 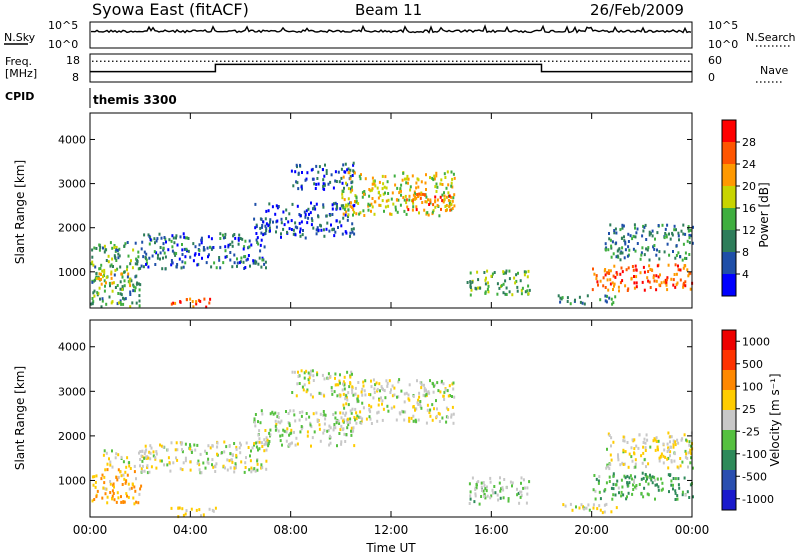 What do you see at coordinates (749, 142) in the screenshot?
I see `colorbar-tick-label: 28` at bounding box center [749, 142].